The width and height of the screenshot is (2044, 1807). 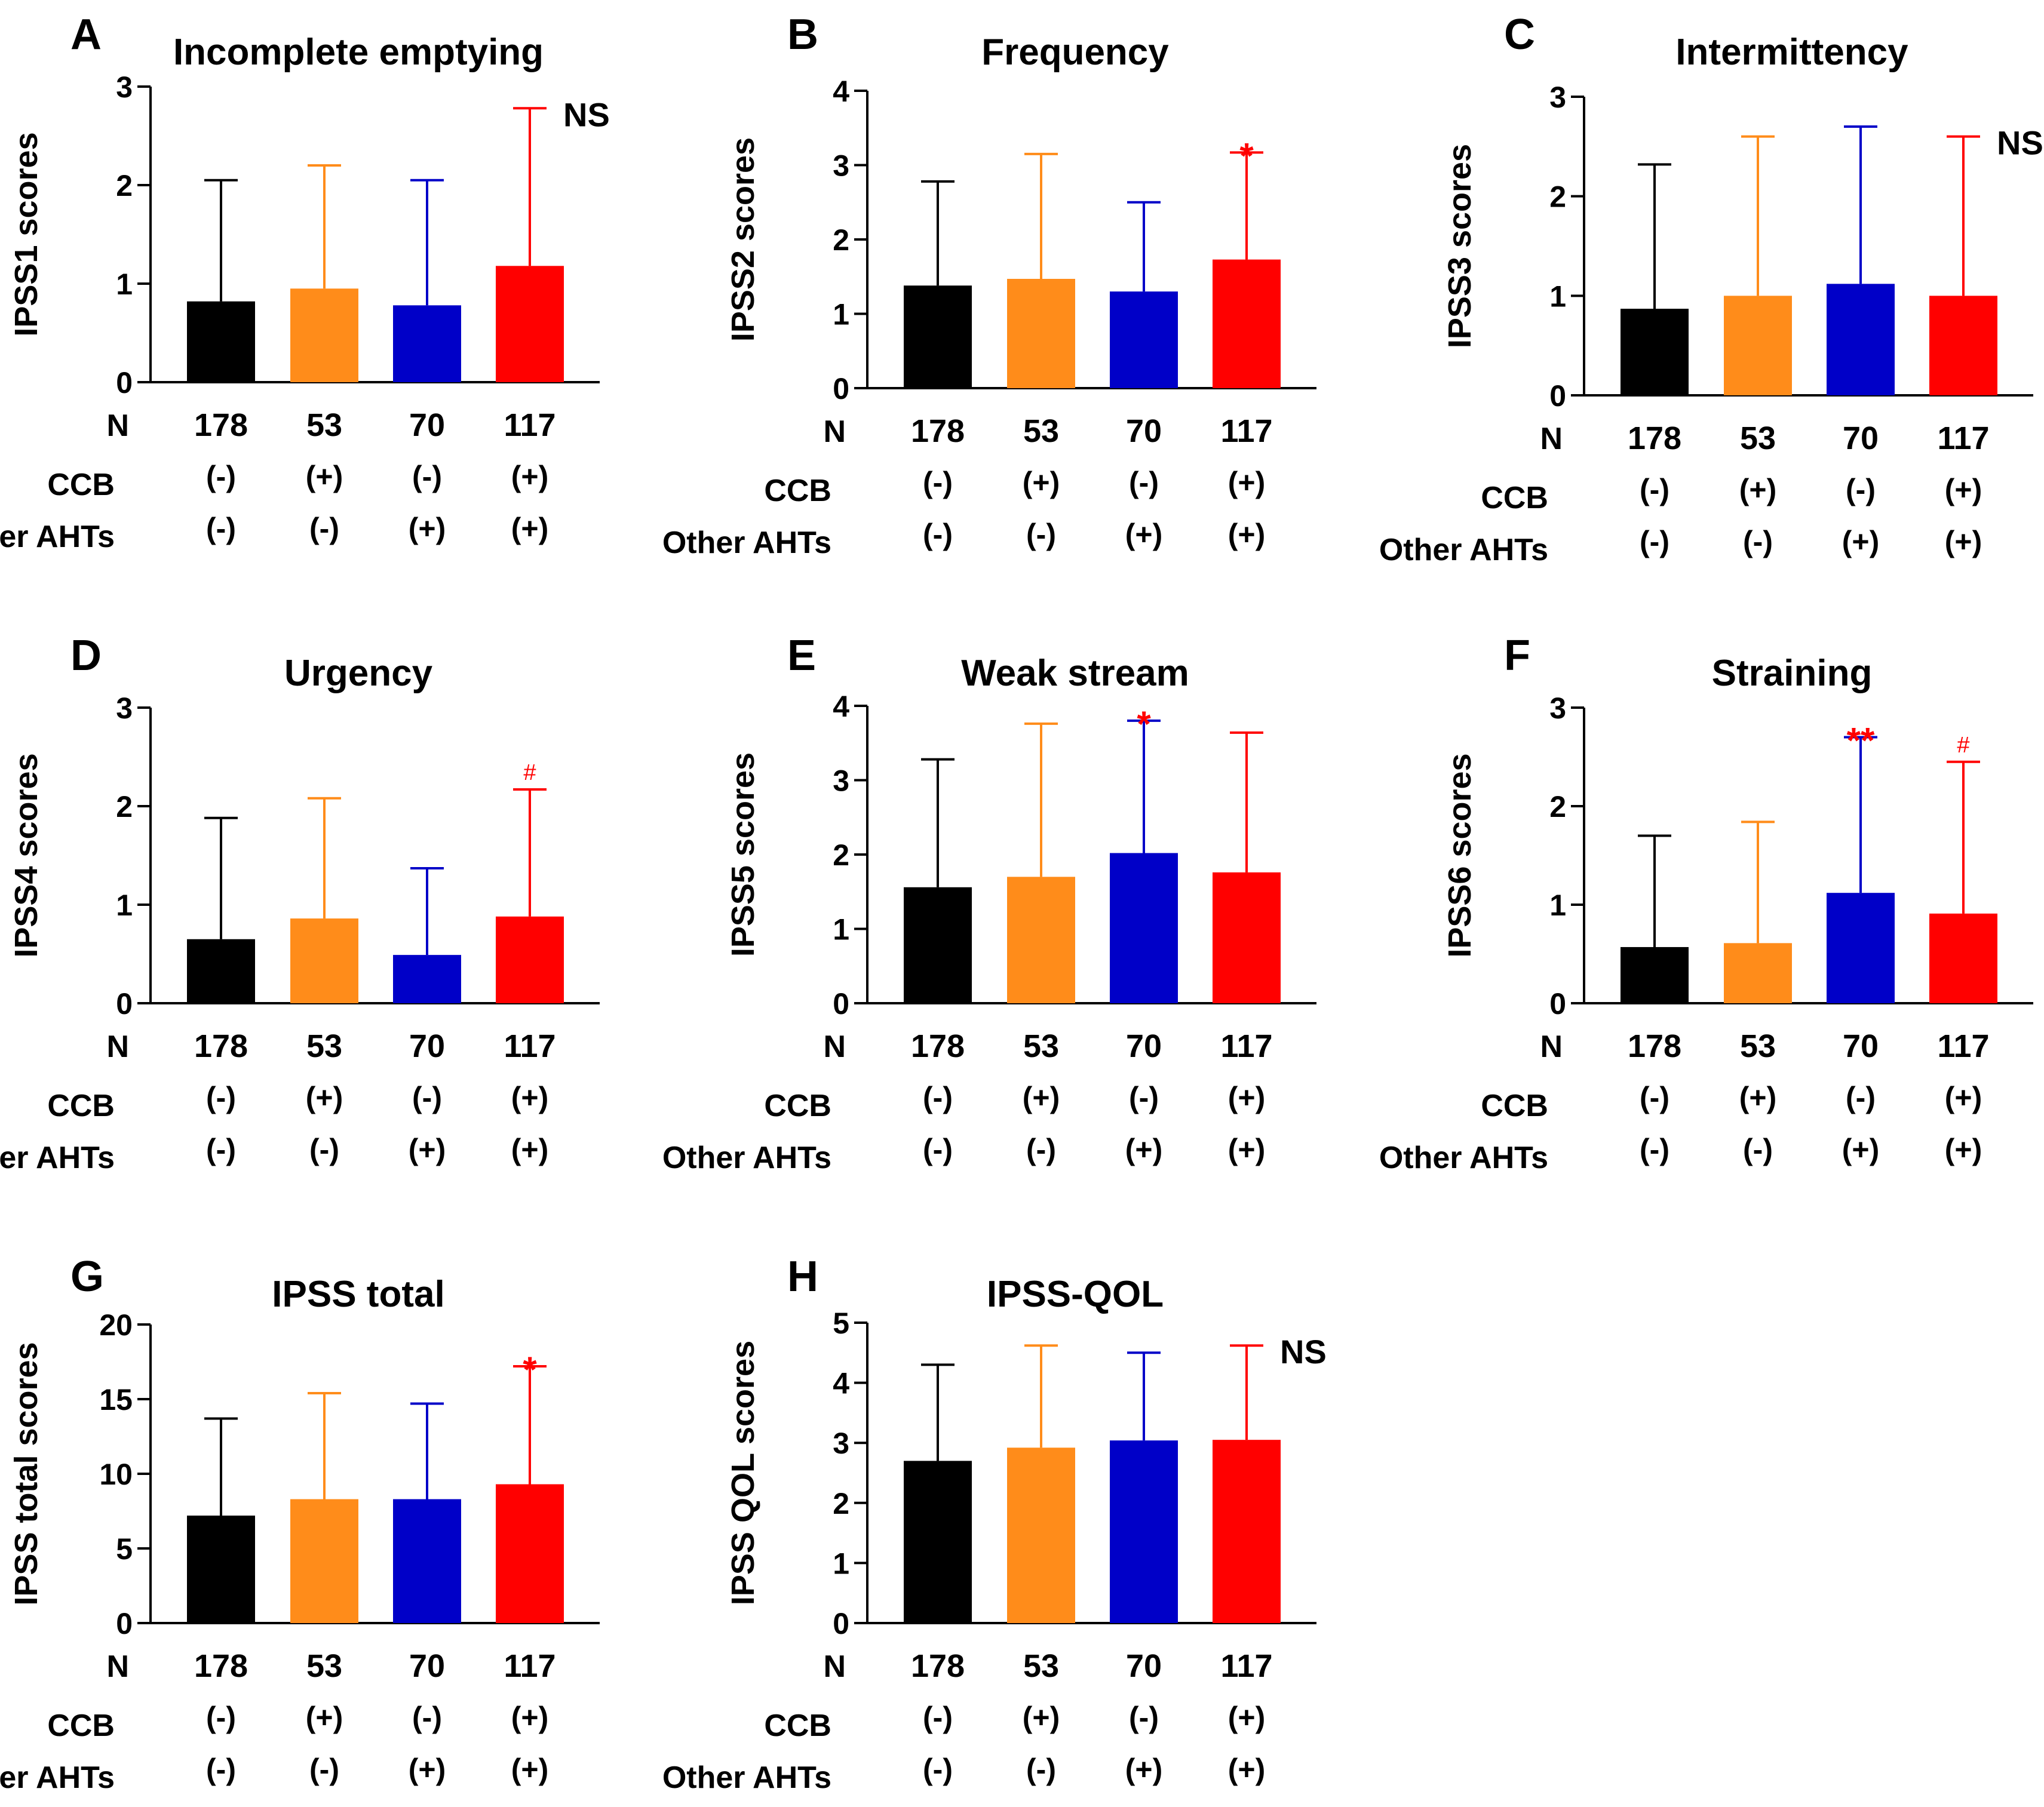 What do you see at coordinates (841, 1383) in the screenshot?
I see `y-tick-label: 4` at bounding box center [841, 1383].